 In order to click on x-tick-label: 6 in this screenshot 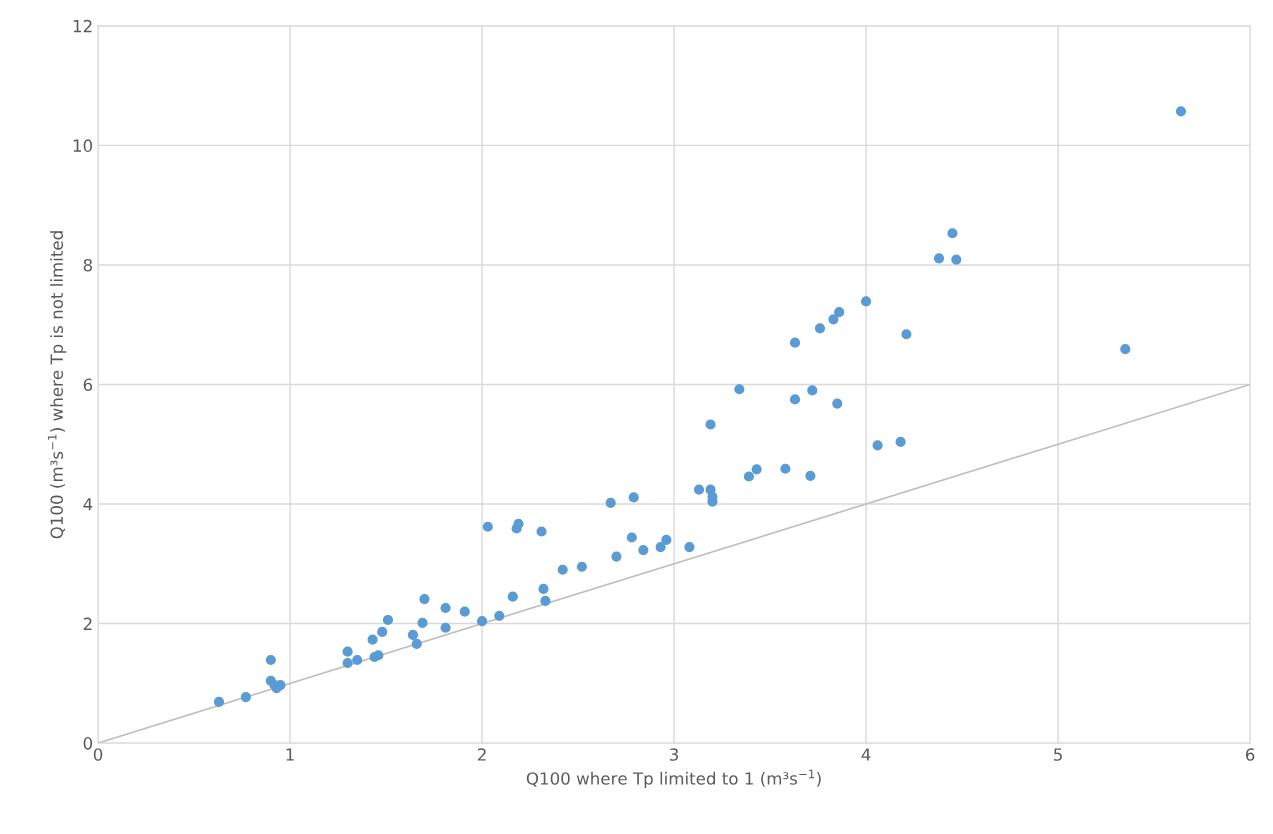, I will do `click(1250, 754)`.